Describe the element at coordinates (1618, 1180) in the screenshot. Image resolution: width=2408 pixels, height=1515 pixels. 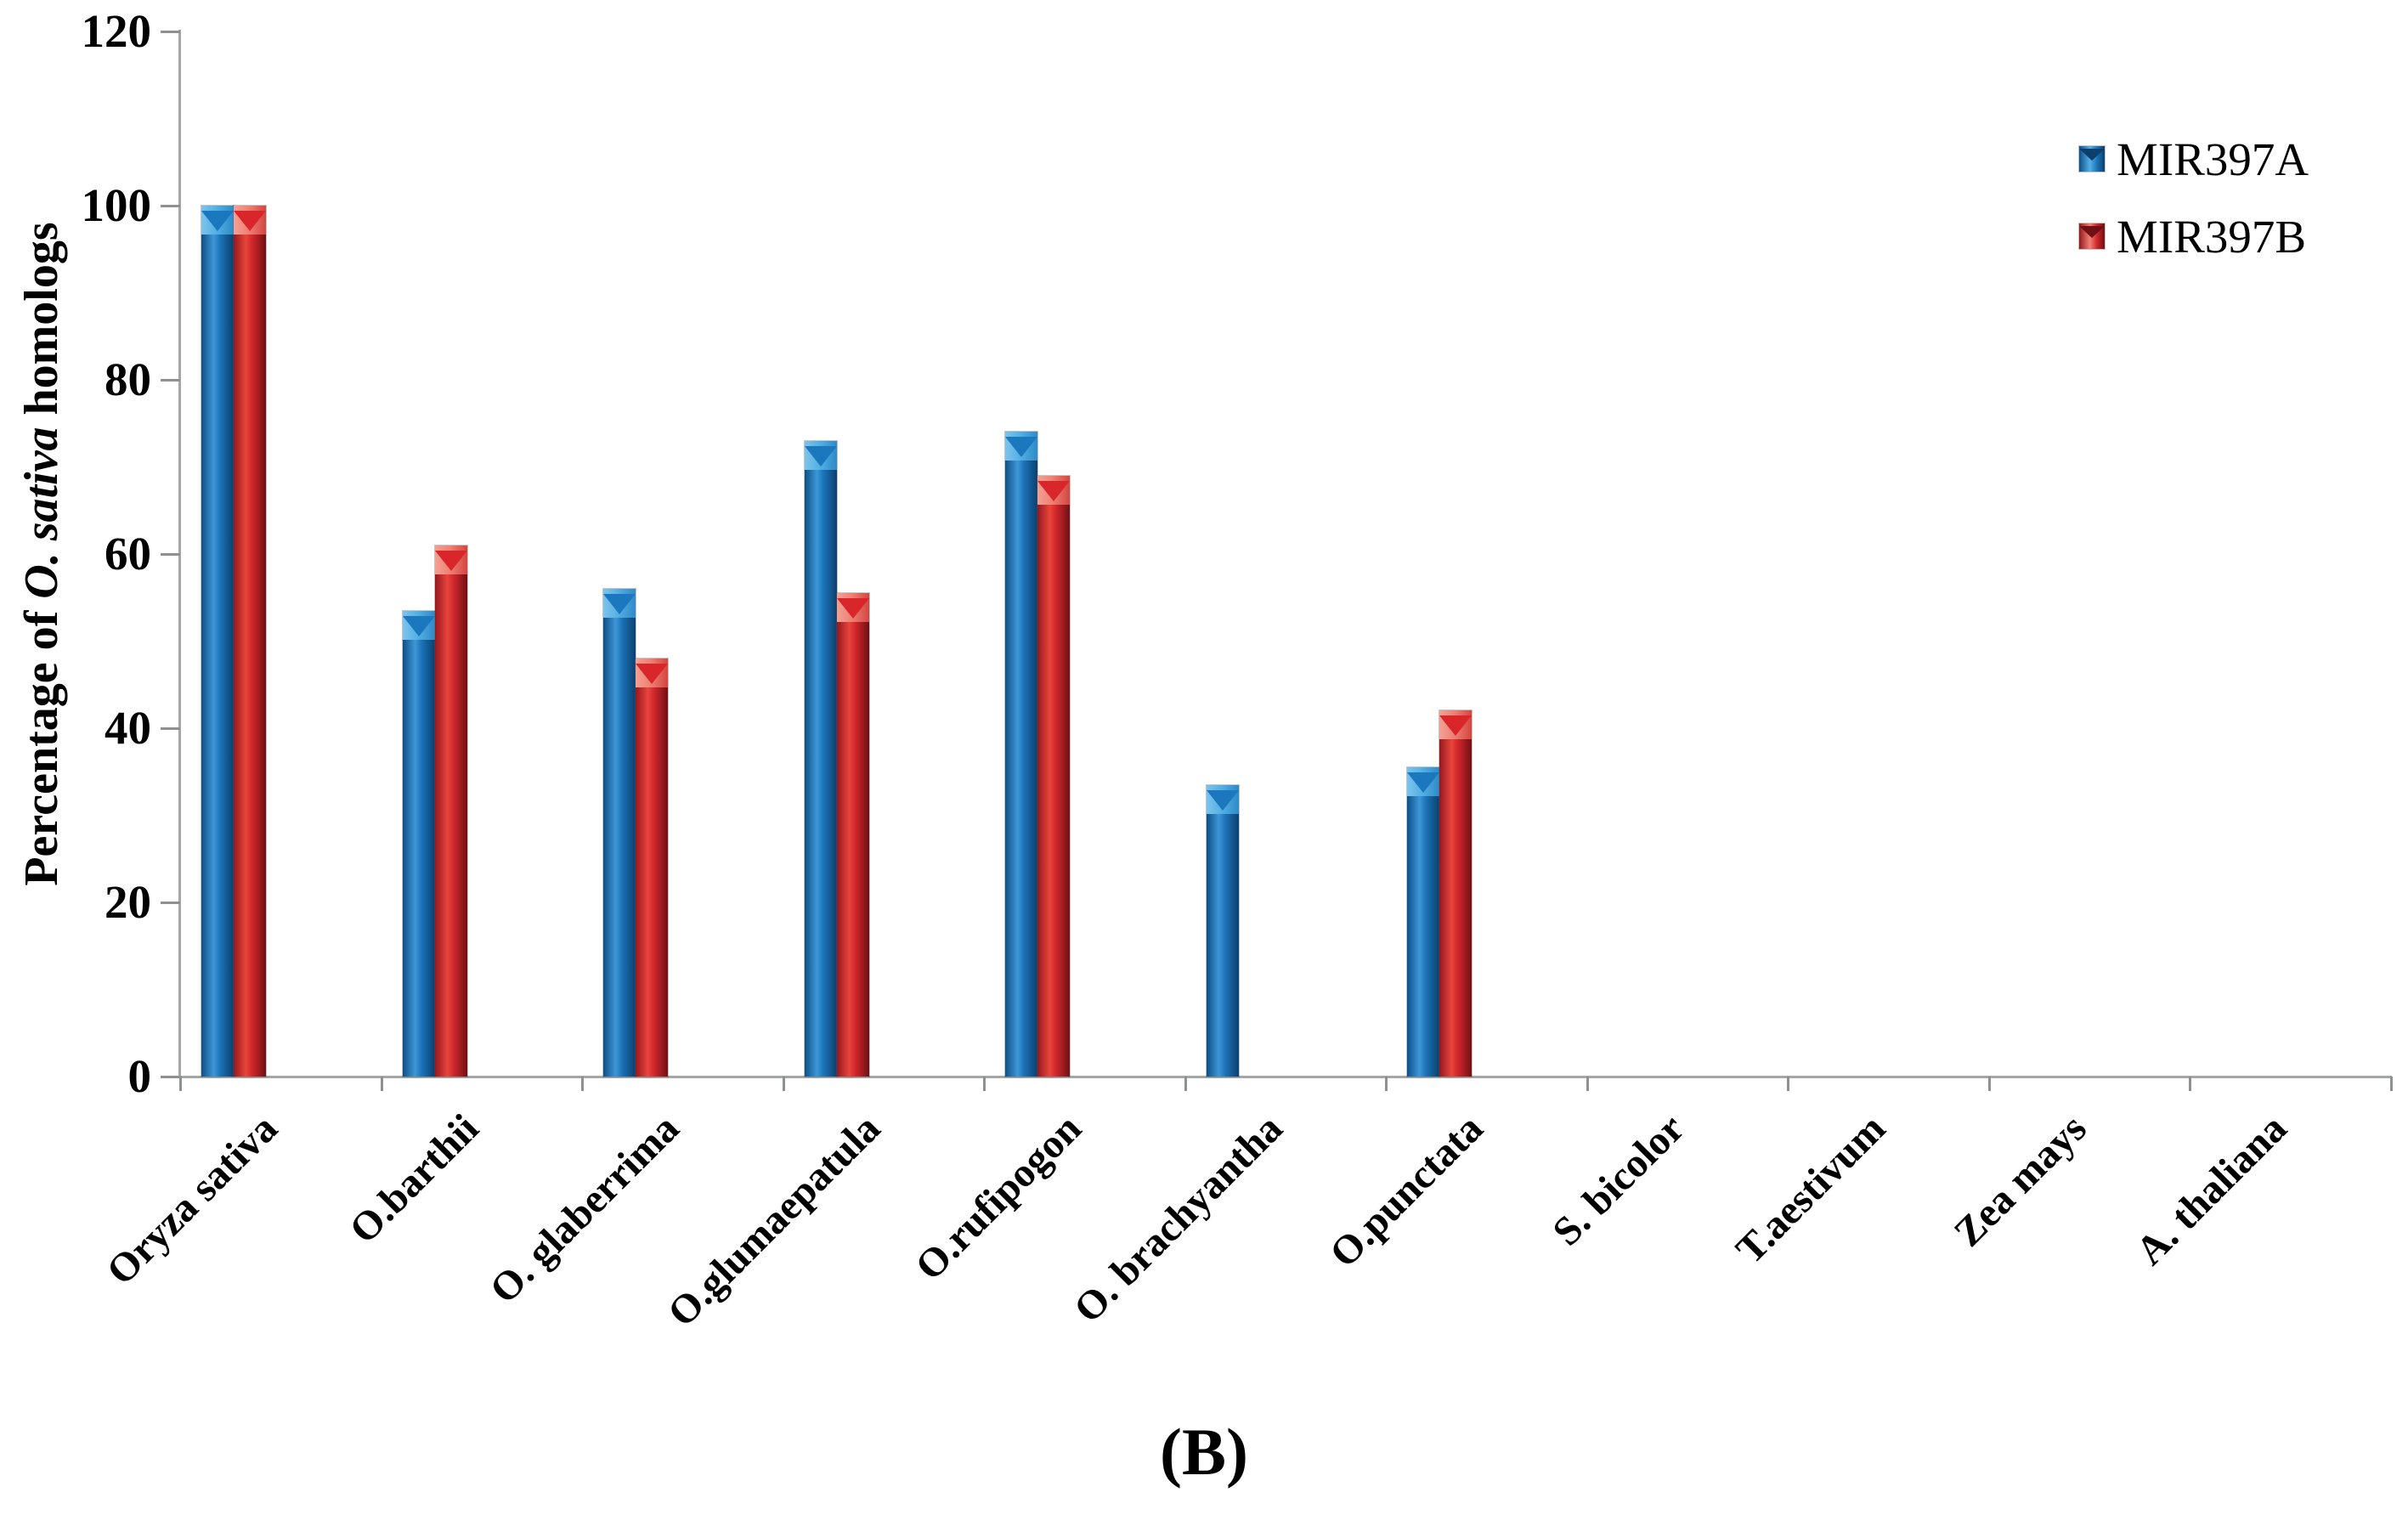
I see `x-axis-label-text: S. bicolor` at that location.